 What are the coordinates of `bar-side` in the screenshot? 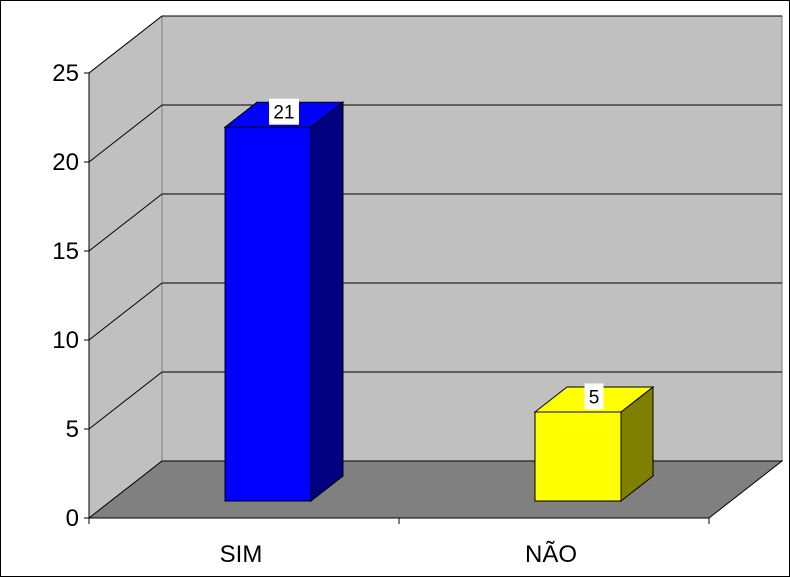 It's located at (327, 302).